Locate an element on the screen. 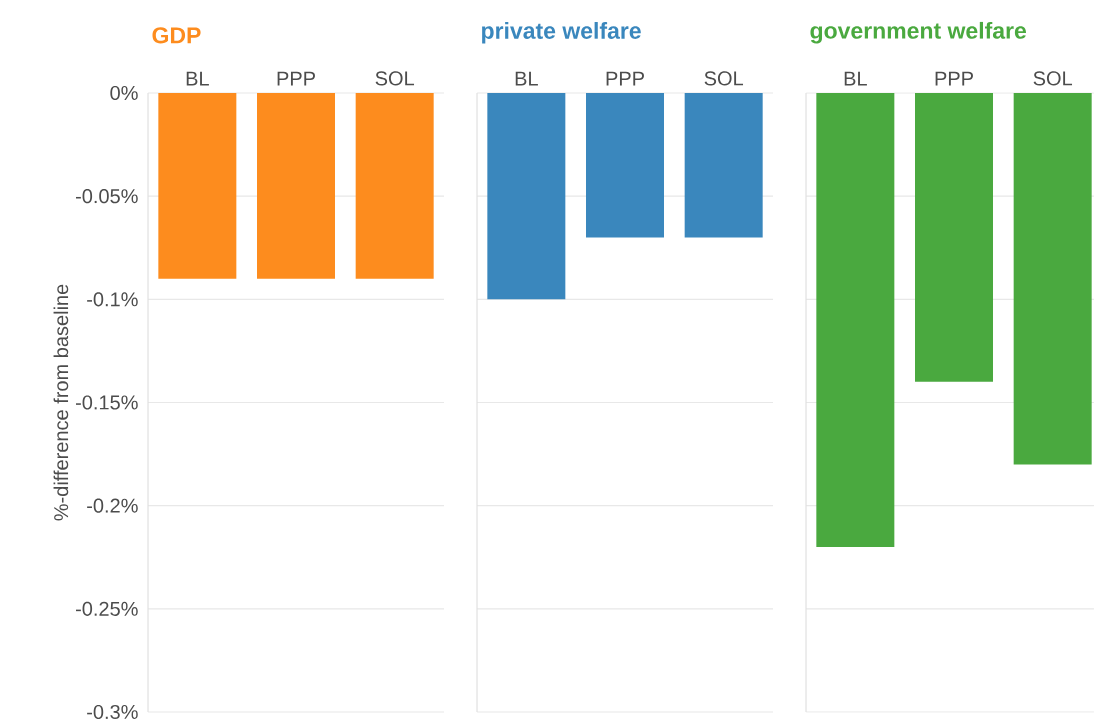 This screenshot has width=1094, height=722. y-tick-label: -0.2% is located at coordinates (112, 505).